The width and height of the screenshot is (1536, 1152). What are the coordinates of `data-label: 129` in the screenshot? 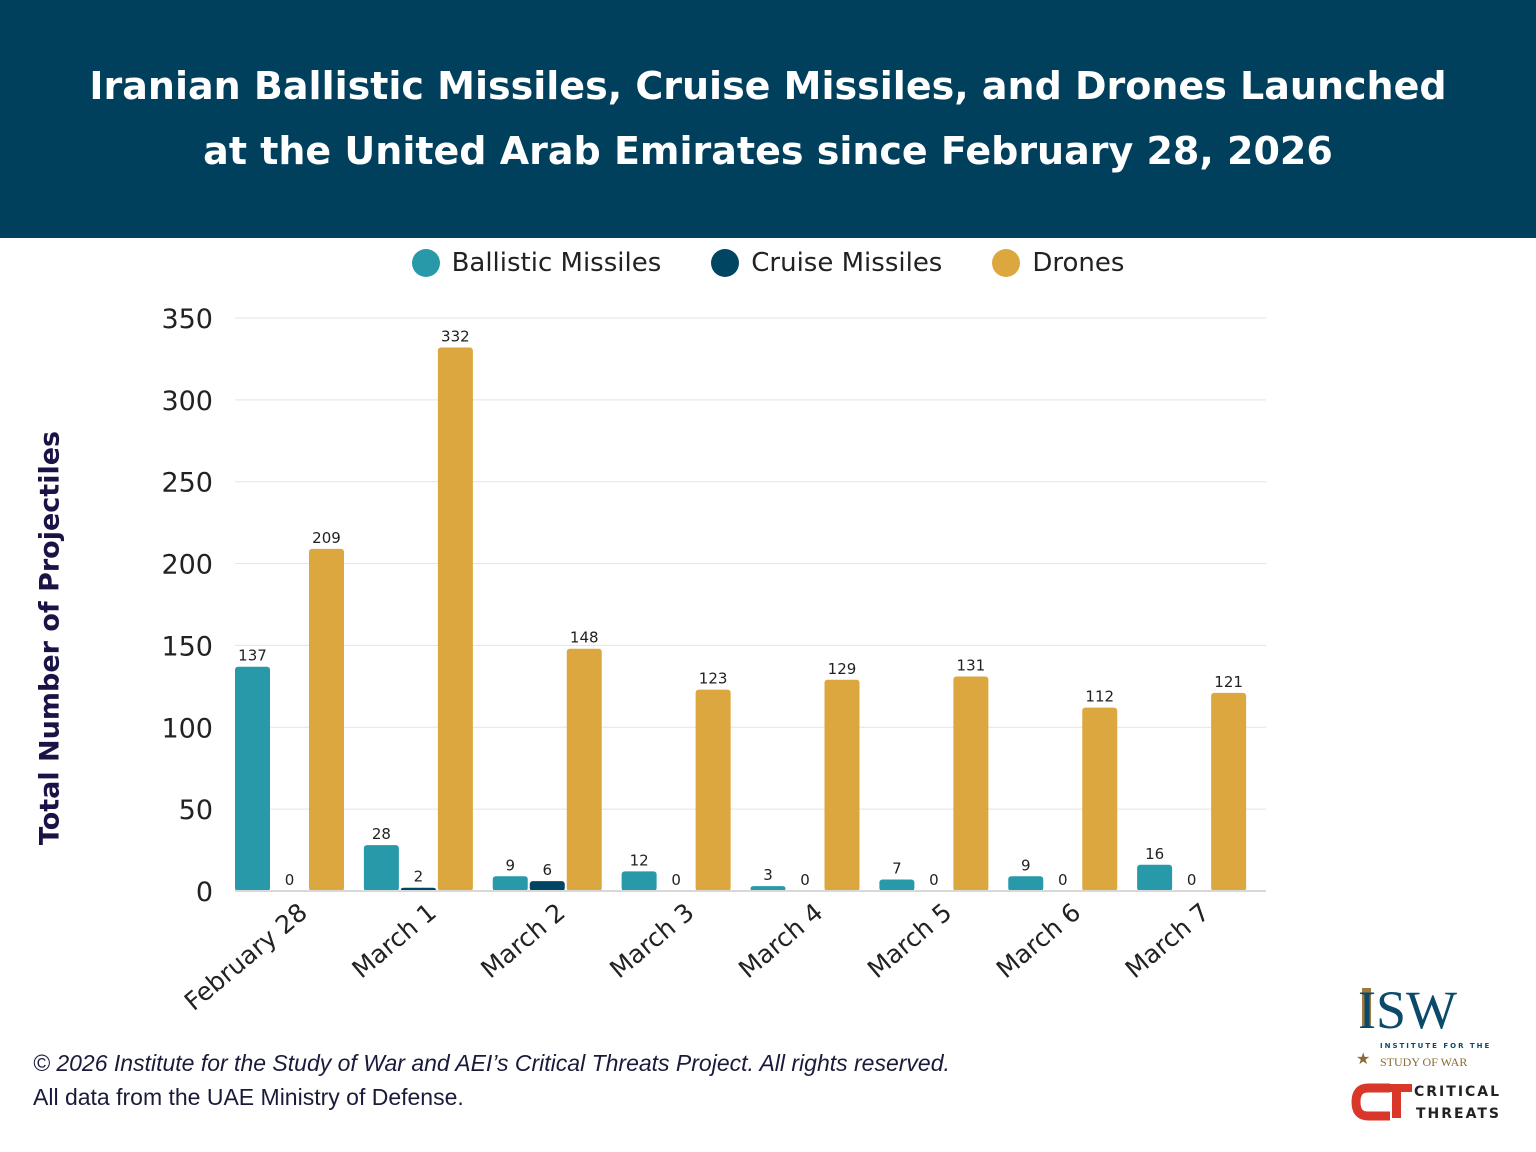 It's located at (842, 669).